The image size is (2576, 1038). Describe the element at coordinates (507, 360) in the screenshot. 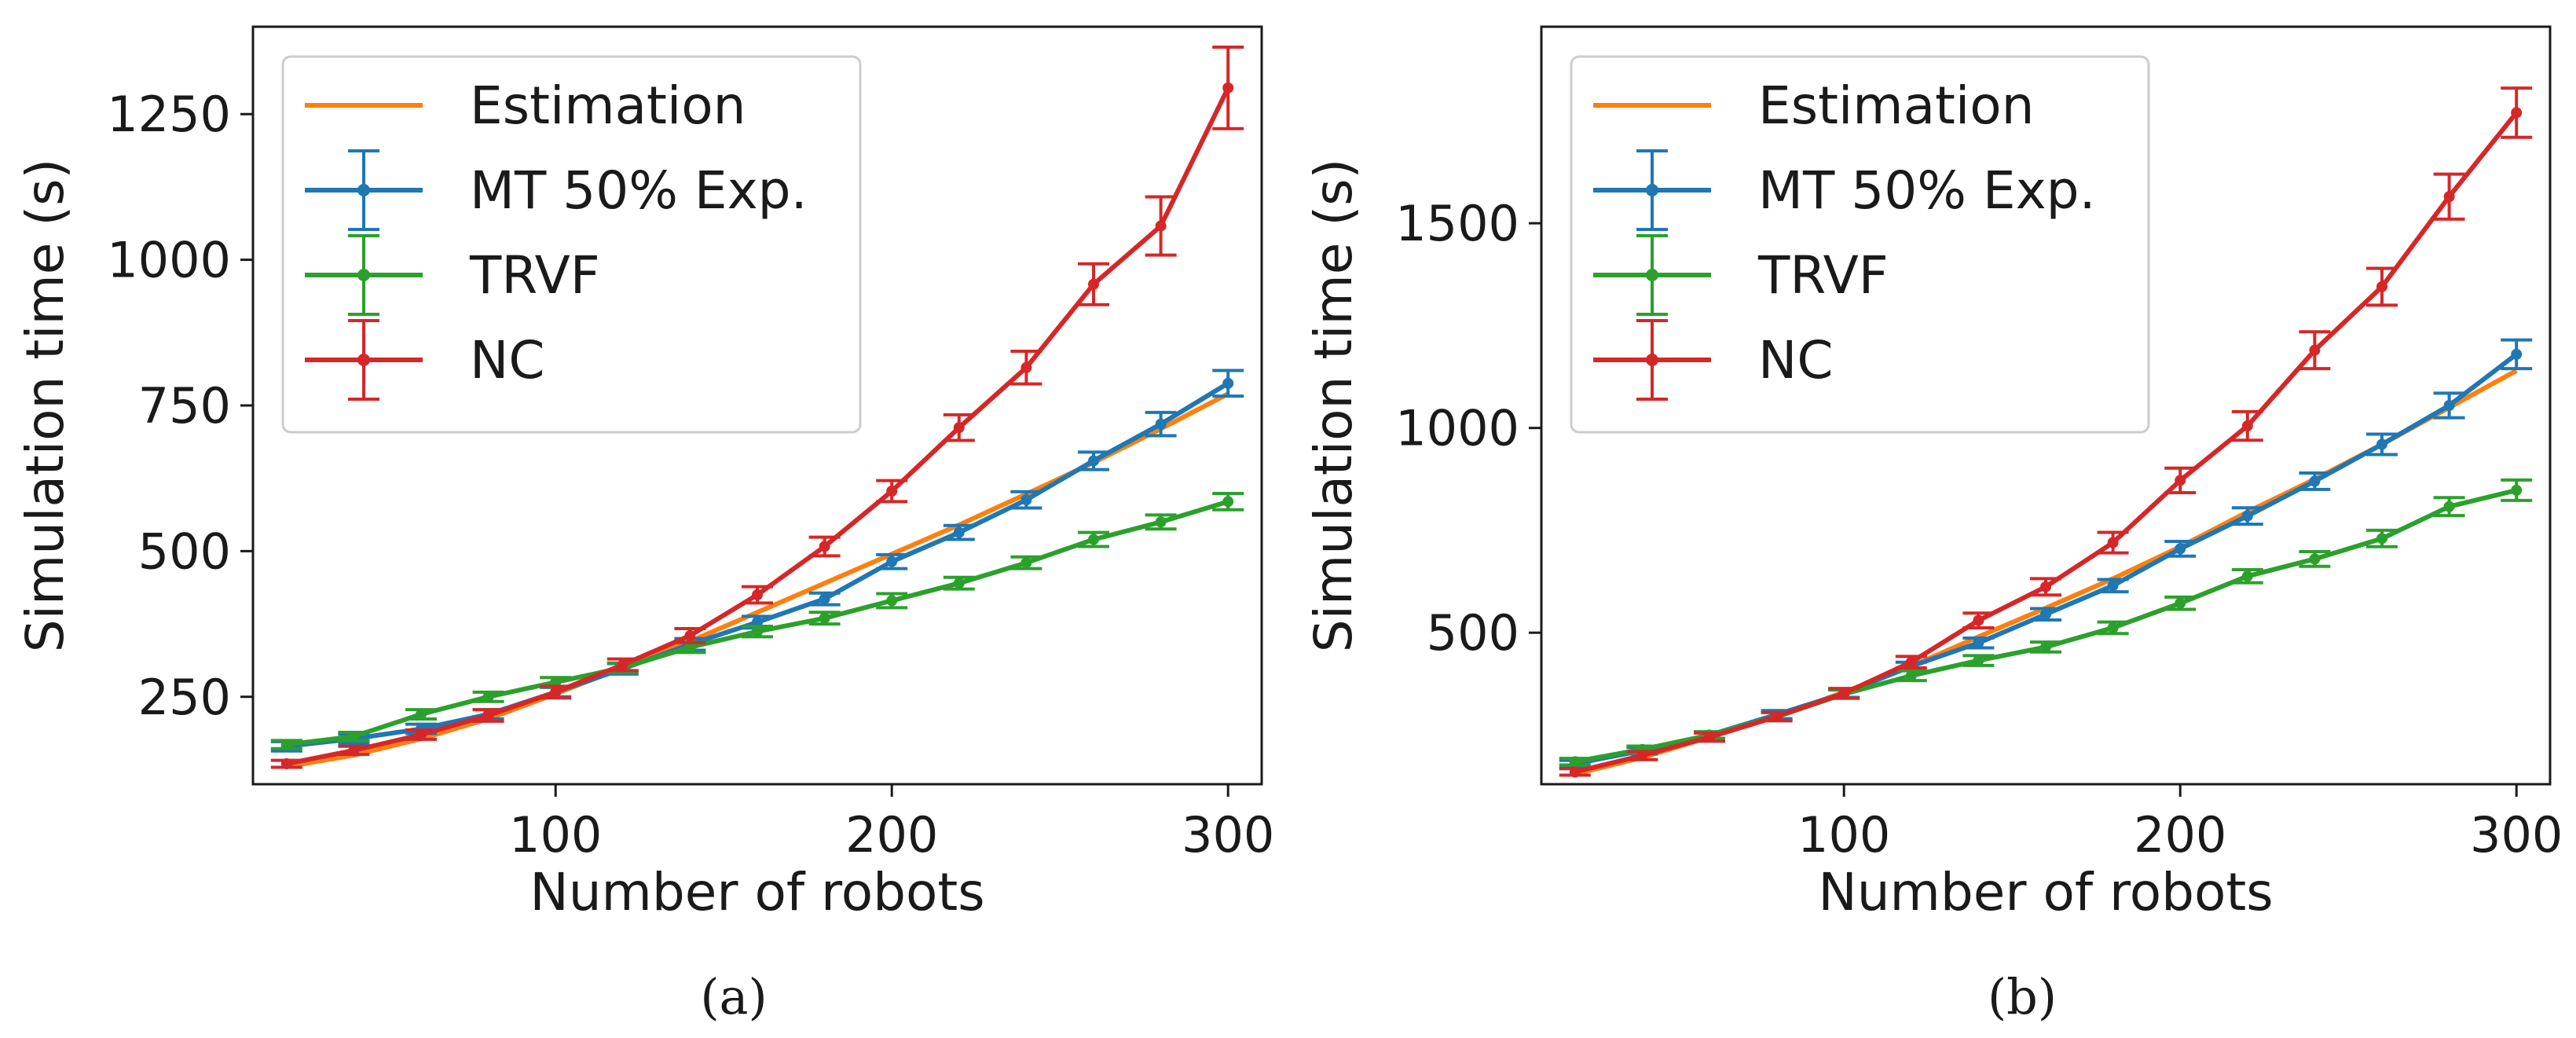

I see `legend-label: NC` at that location.